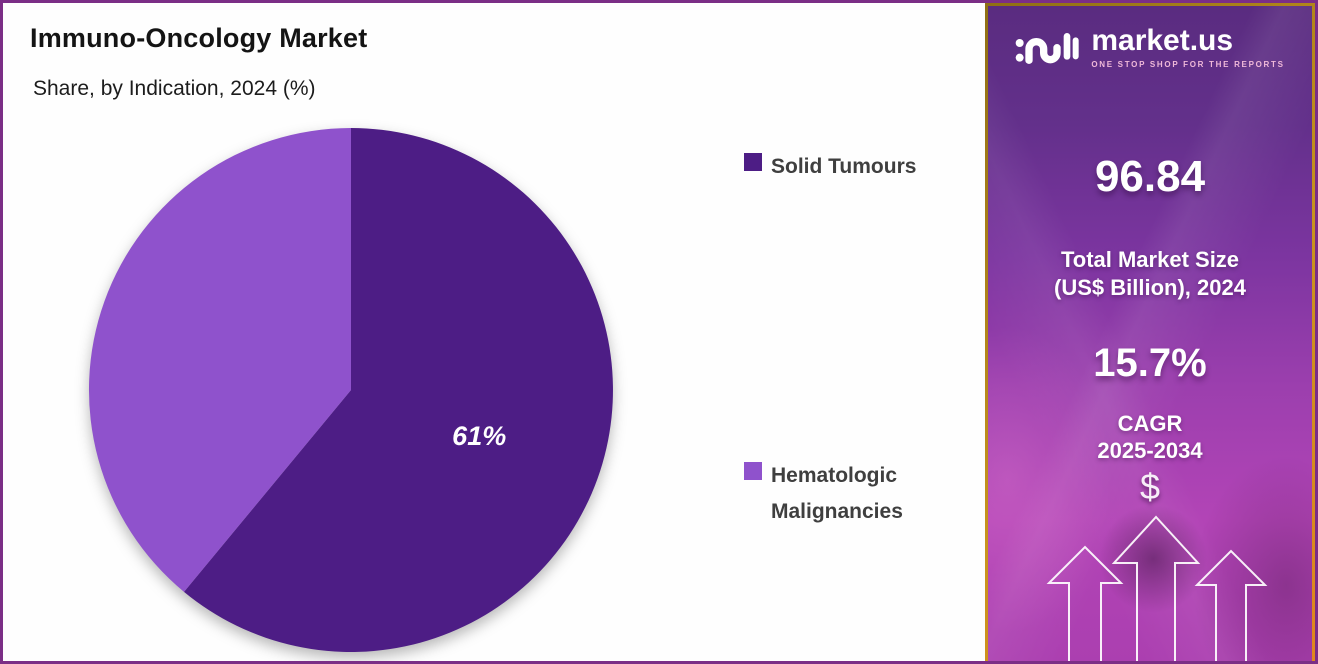 The width and height of the screenshot is (1318, 664). Describe the element at coordinates (837, 493) in the screenshot. I see `legend-label: Hematologic Malignancies` at that location.